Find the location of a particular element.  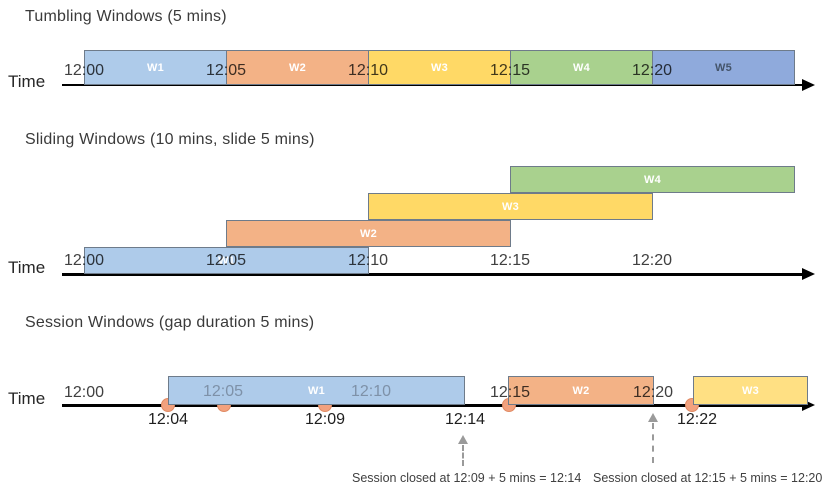

session-window-w2-label: W2 is located at coordinates (581, 390).